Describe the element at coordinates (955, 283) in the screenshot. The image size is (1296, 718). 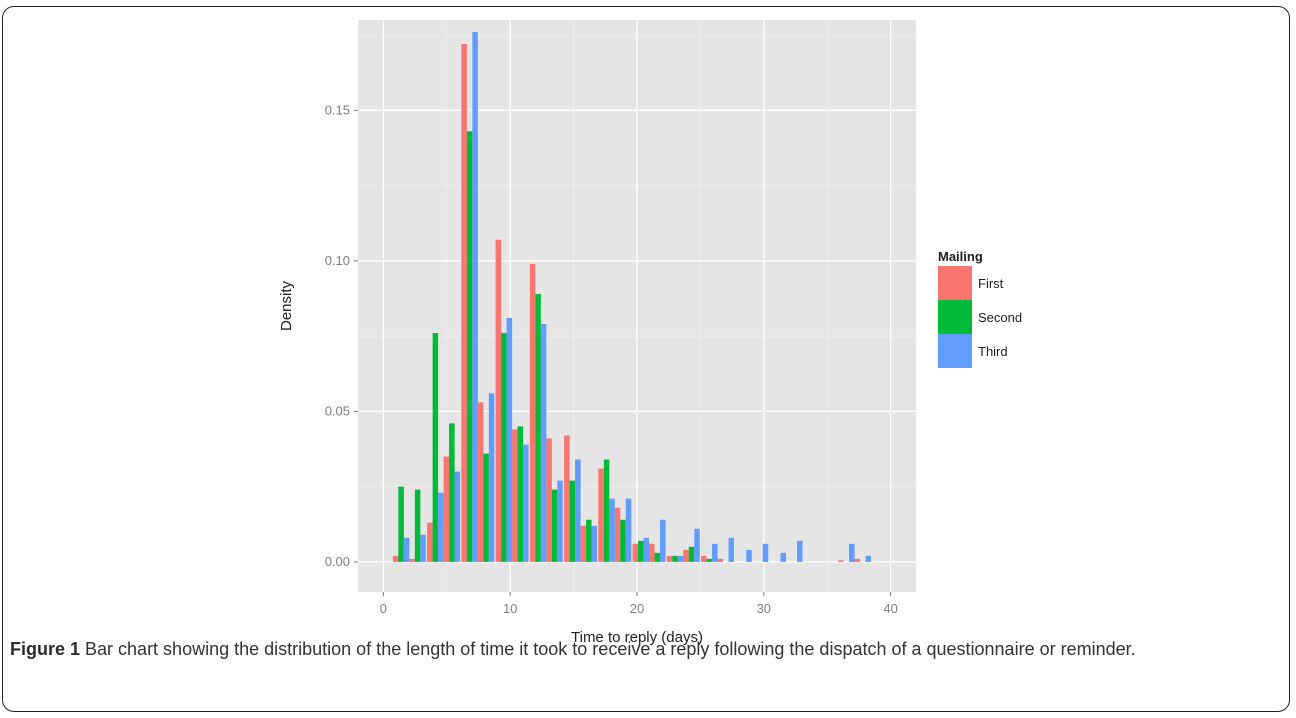
I see `legend-key-first` at that location.